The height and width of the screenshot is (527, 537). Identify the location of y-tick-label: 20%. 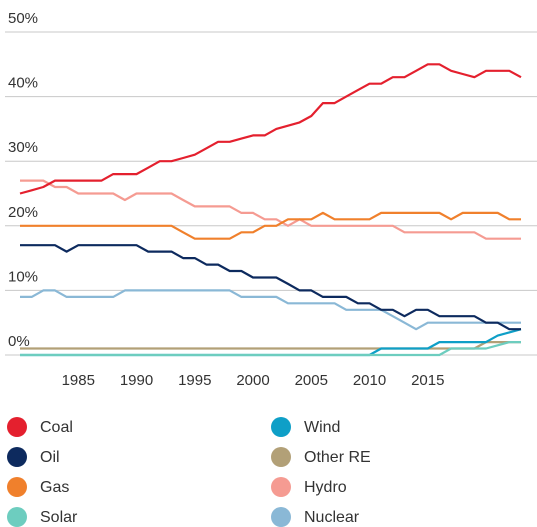
(23, 212).